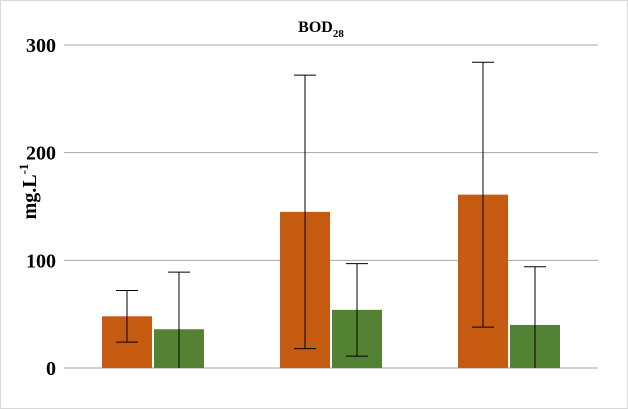  I want to click on y-tick-label: 200, so click(41, 154).